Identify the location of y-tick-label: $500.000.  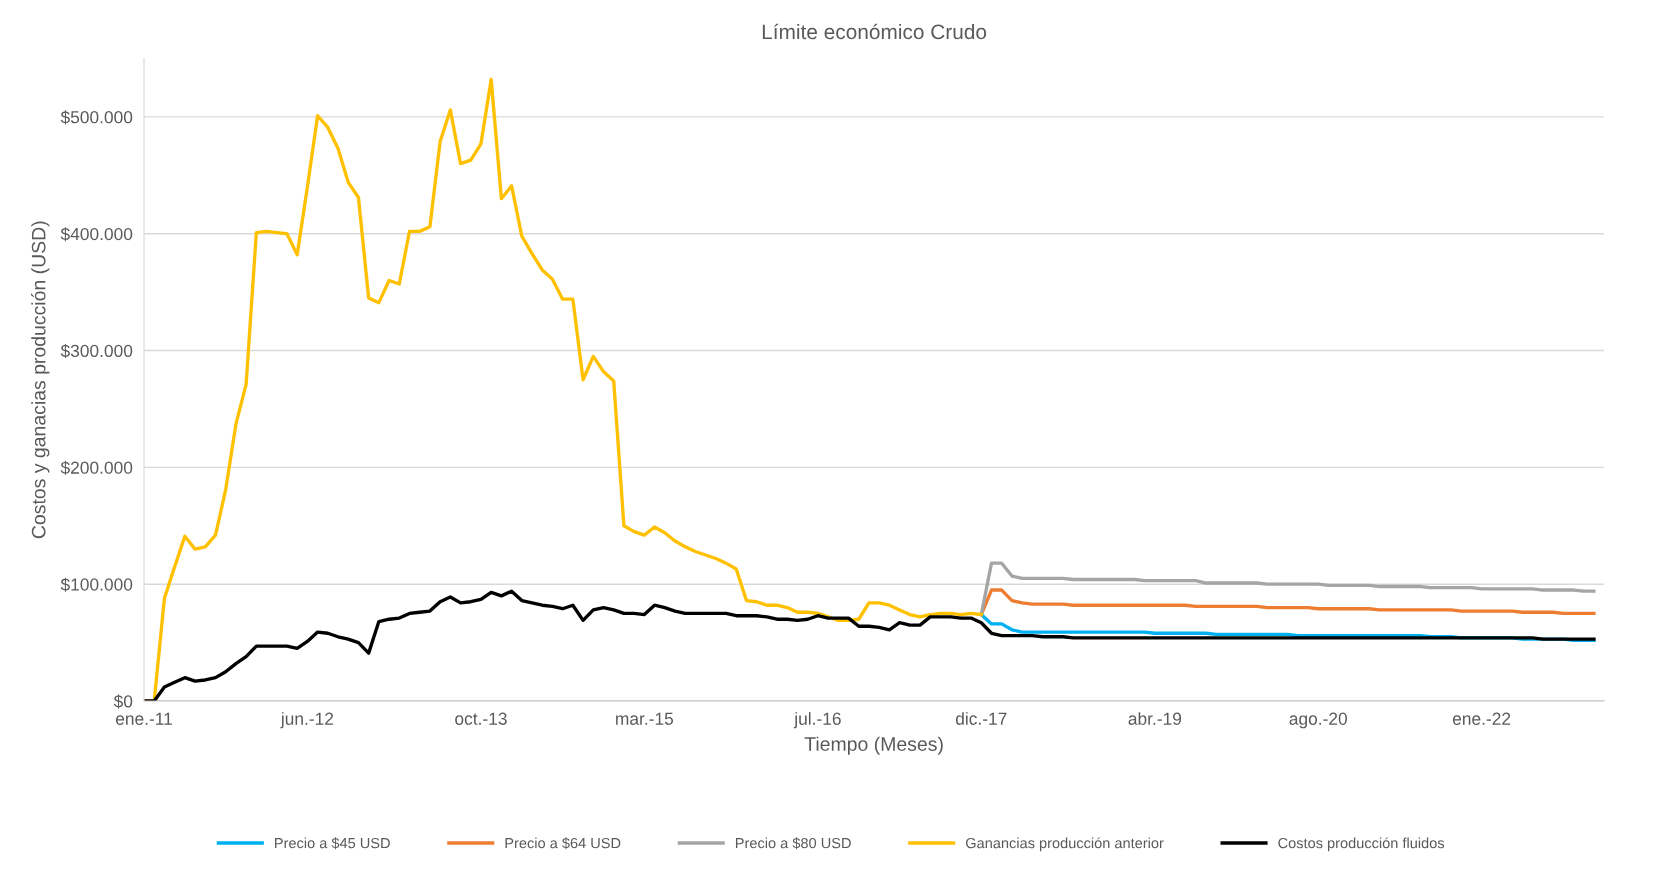
(96, 117).